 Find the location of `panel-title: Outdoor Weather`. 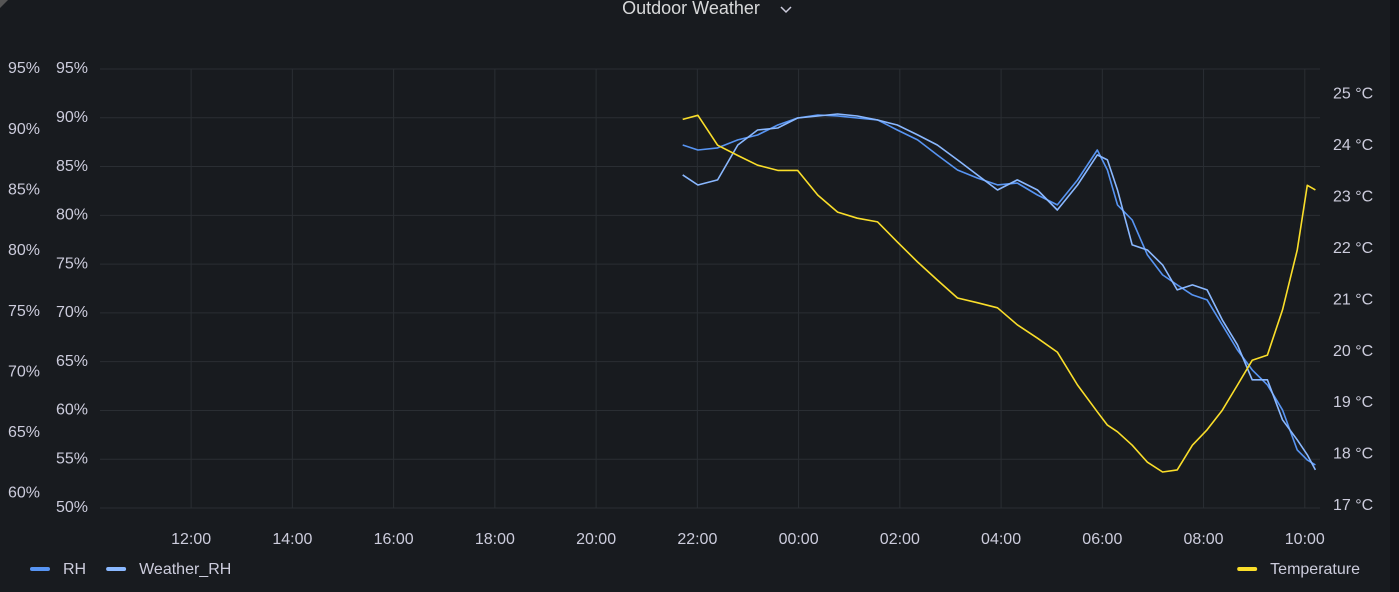

panel-title: Outdoor Weather is located at coordinates (691, 9).